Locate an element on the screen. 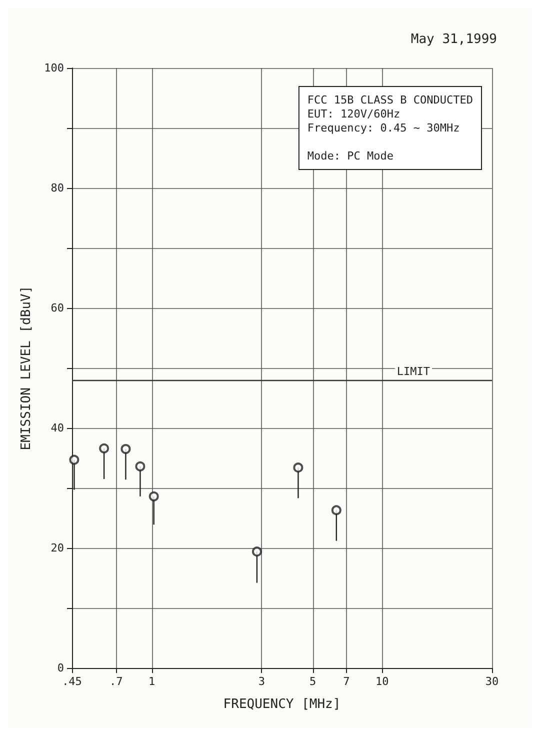 The image size is (540, 737). x-tick-label: 7 is located at coordinates (346, 681).